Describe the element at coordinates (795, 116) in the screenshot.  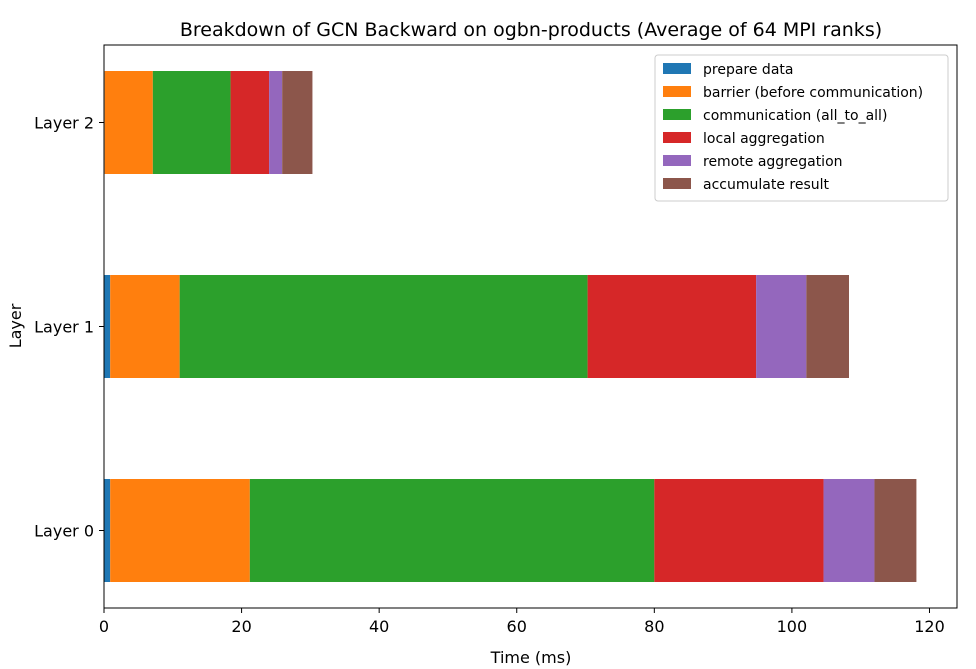
I see `legend-label: communication (all_to_all)` at that location.